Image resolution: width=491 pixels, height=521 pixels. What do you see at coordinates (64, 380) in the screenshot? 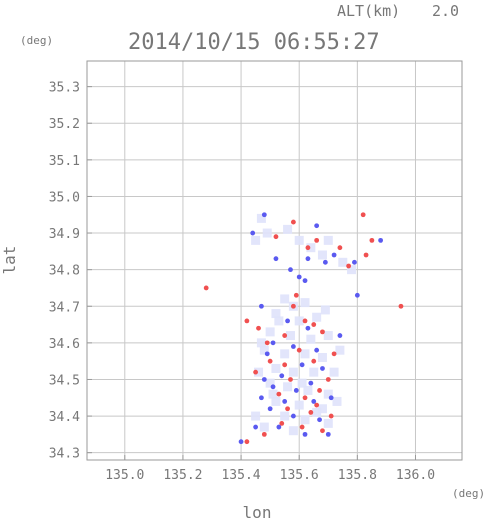
I see `y-tick-label: 34.5` at bounding box center [64, 380].